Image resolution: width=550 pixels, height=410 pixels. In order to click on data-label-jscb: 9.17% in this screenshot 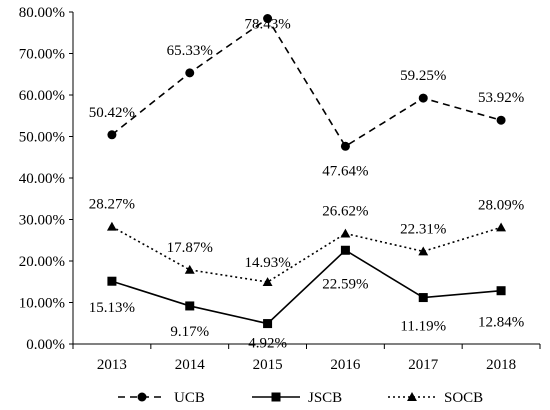, I will do `click(189, 332)`.